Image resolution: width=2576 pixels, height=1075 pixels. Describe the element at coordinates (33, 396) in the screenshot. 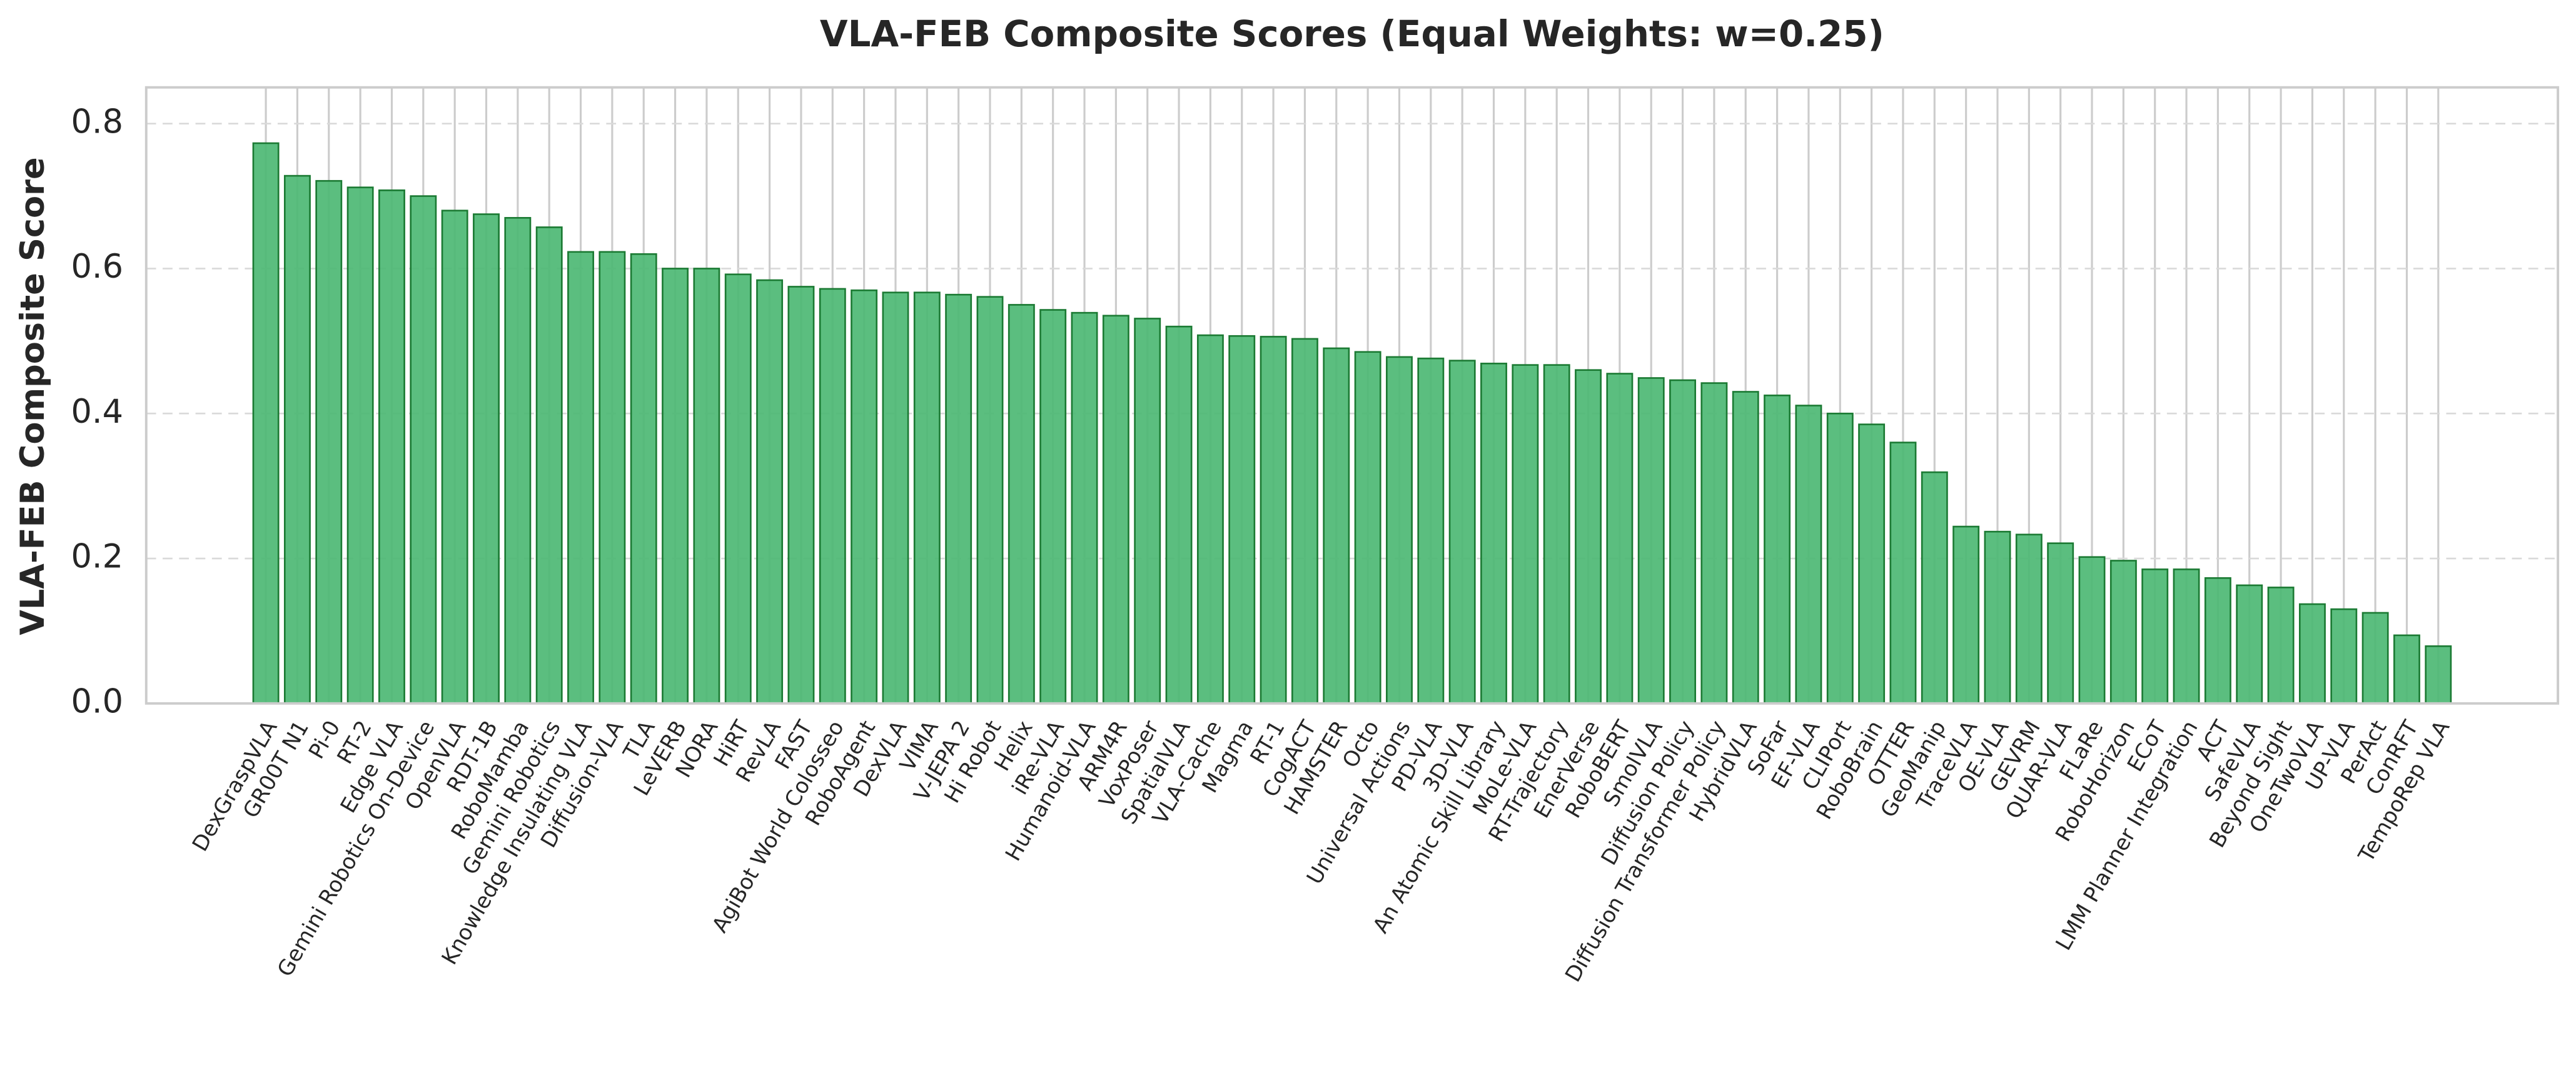

I see `y-axis-label: VLA-FEB Composite Score` at that location.